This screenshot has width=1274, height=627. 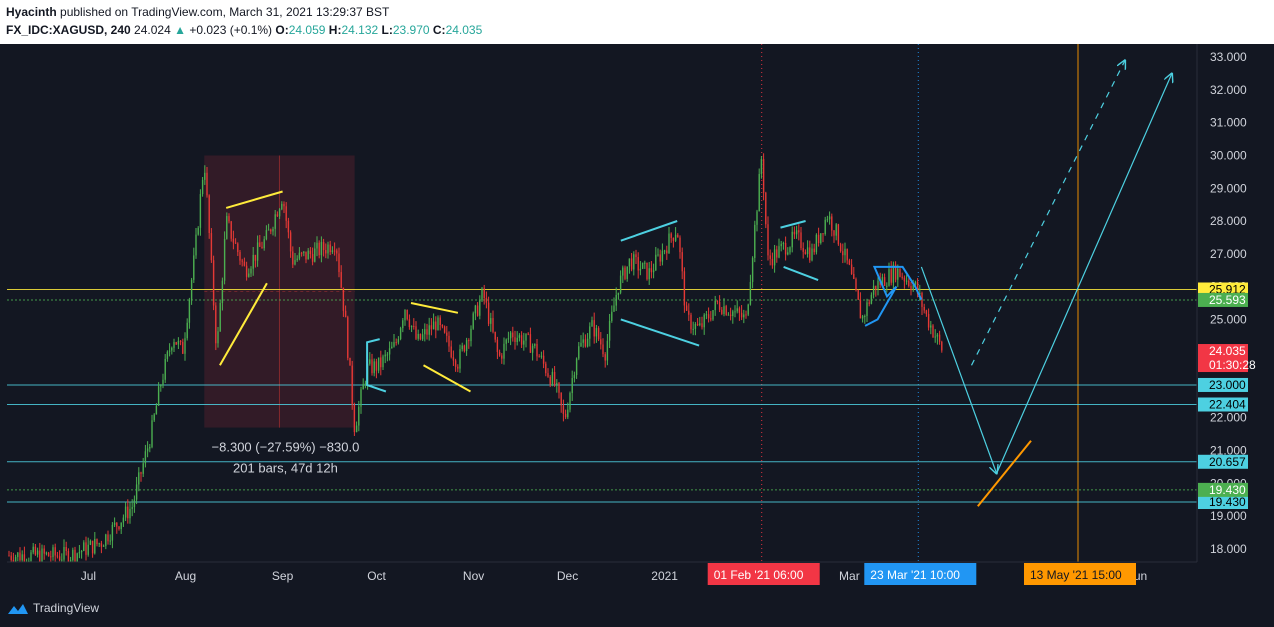 What do you see at coordinates (1228, 188) in the screenshot?
I see `price-tick-label: 29.000` at bounding box center [1228, 188].